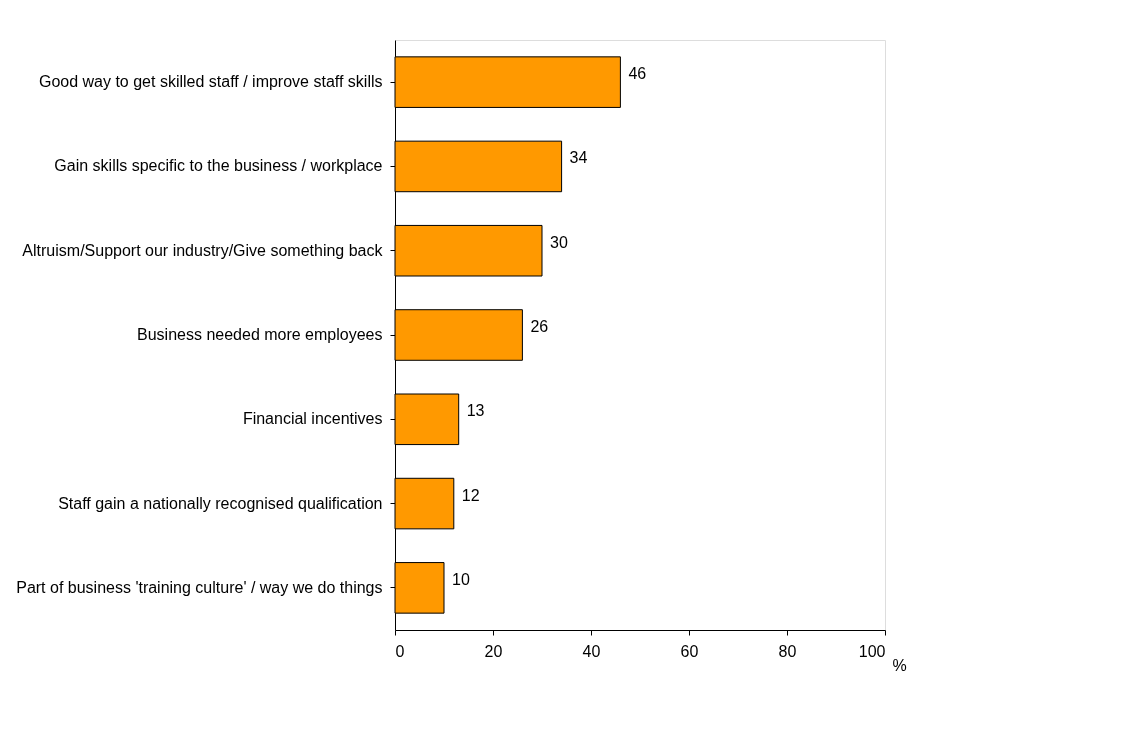 Image resolution: width=1126 pixels, height=736 pixels. What do you see at coordinates (899, 665) in the screenshot?
I see `x-axis-title: %` at bounding box center [899, 665].